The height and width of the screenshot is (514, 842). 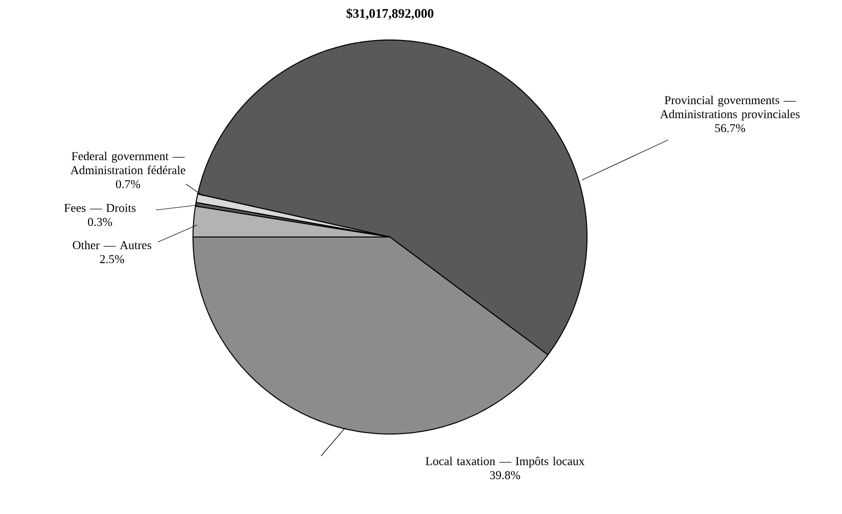 I want to click on data-label: 2.5%, so click(x=112, y=259).